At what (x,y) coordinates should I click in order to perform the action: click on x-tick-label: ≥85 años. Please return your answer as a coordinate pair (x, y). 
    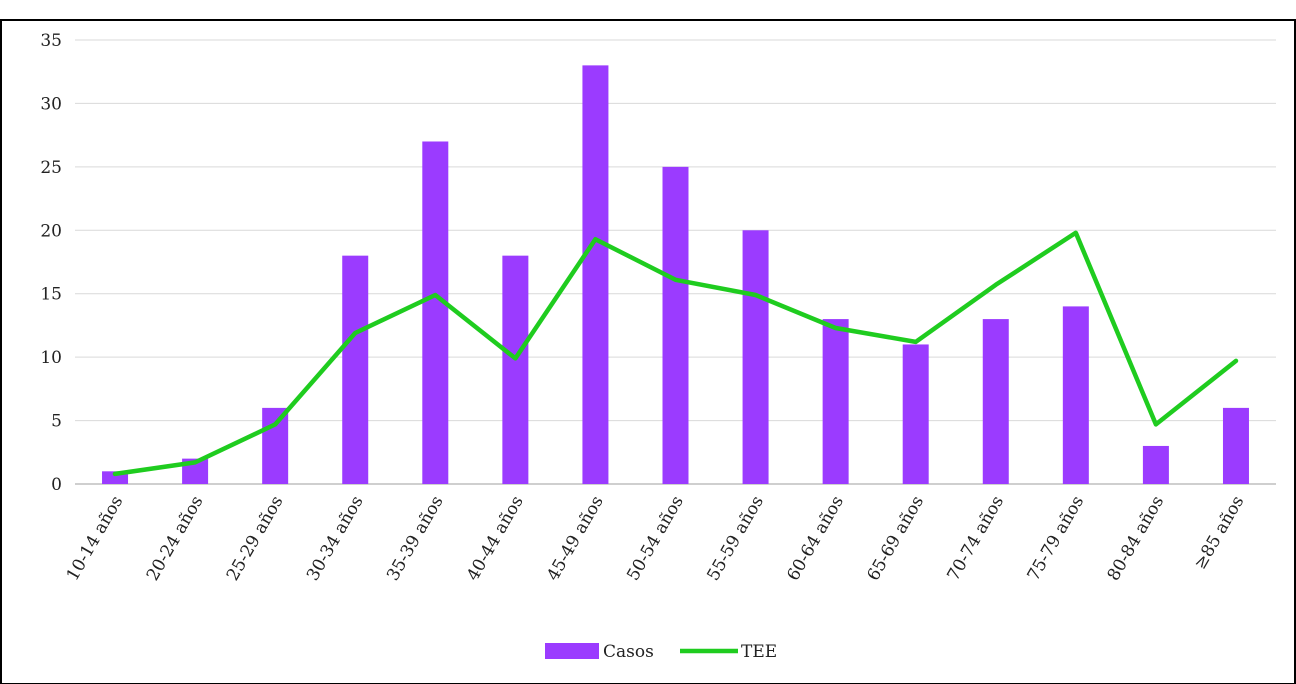
    Looking at the image, I should click on (1219, 533).